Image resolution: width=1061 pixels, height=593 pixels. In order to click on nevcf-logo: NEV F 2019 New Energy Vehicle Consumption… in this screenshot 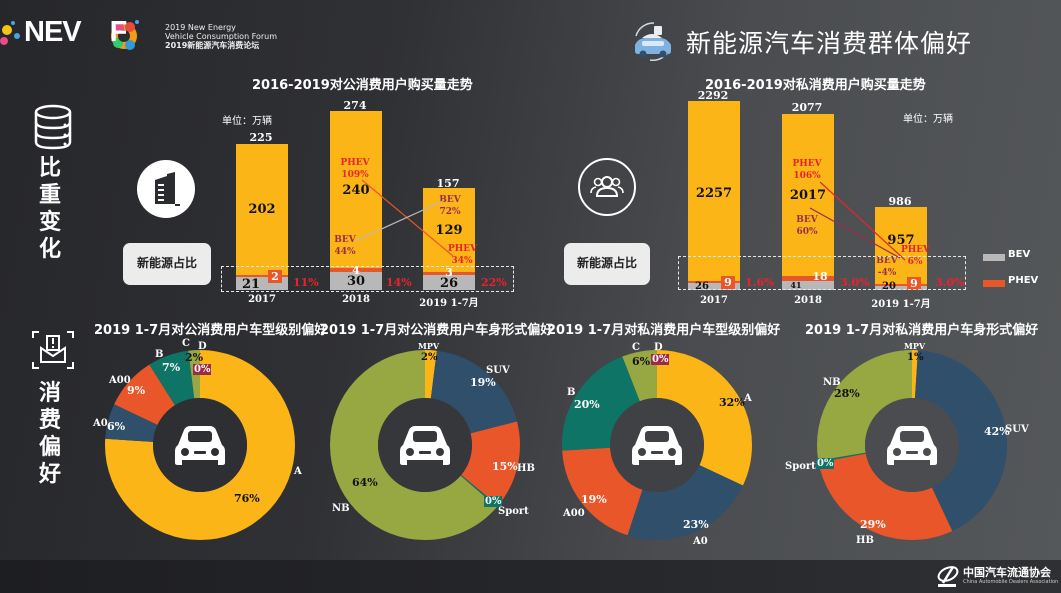, I will do `click(145, 34)`.